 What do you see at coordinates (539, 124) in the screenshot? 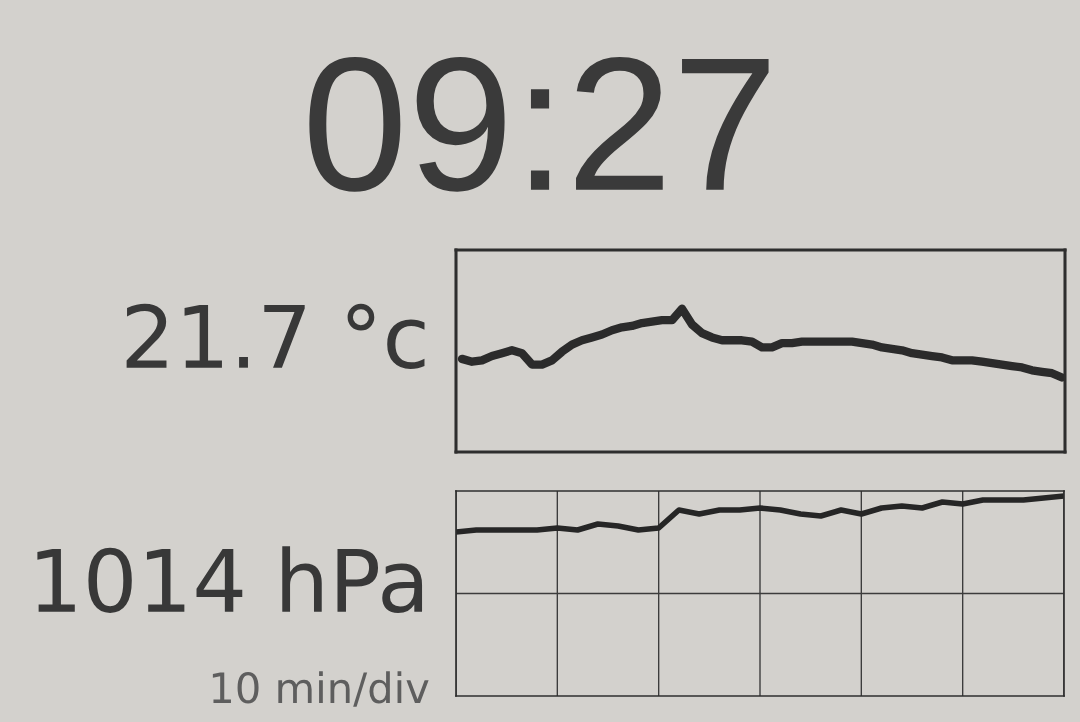
I see `text: 09:27` at bounding box center [539, 124].